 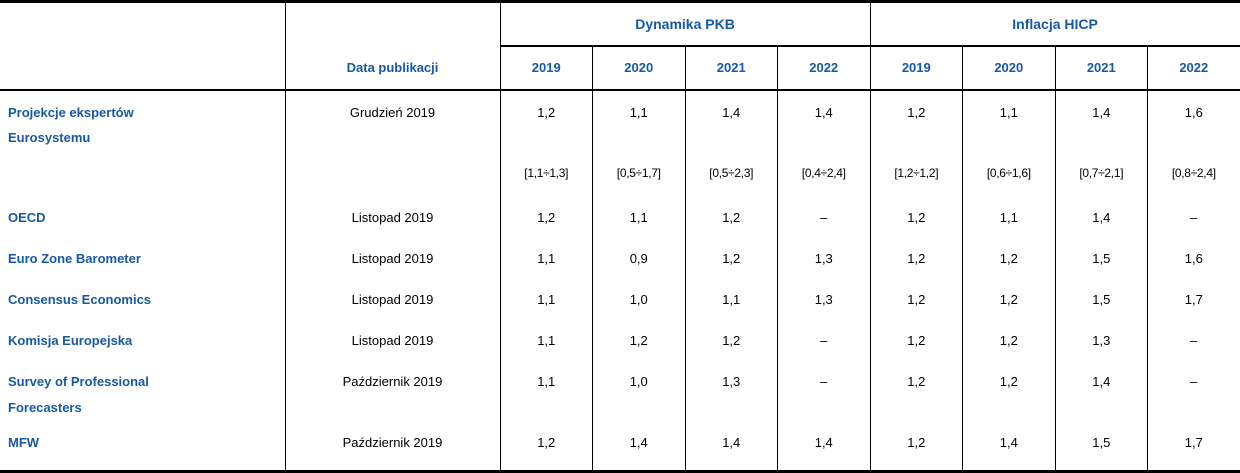 What do you see at coordinates (1009, 173) in the screenshot?
I see `cell-value: [0,6÷1,6]` at bounding box center [1009, 173].